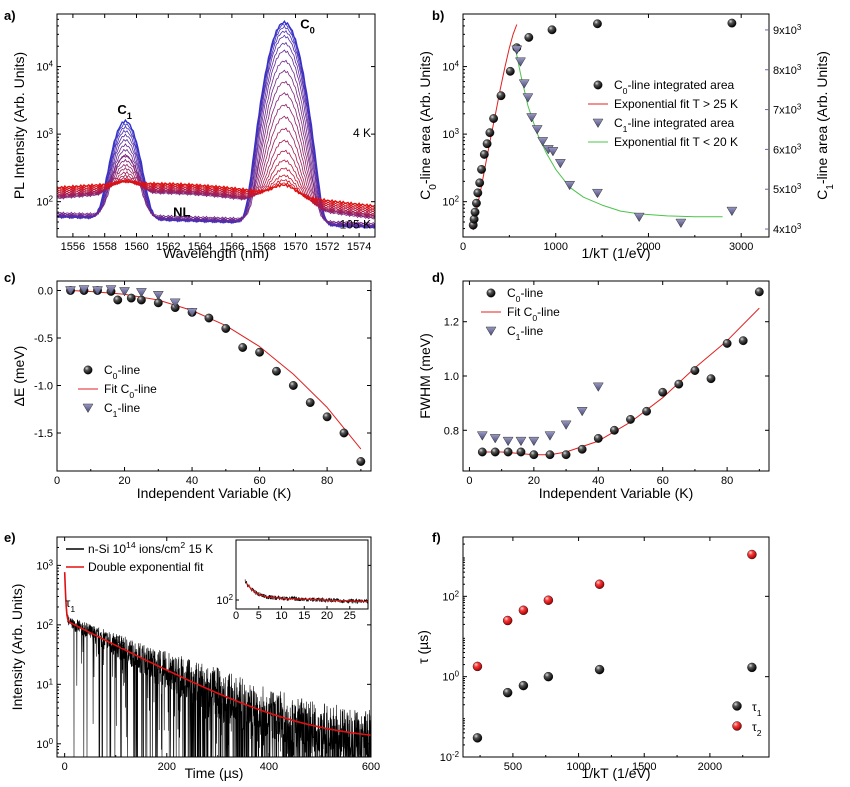  Describe the element at coordinates (43, 339) in the screenshot. I see `panel-c-ytick-label: -0.5` at that location.